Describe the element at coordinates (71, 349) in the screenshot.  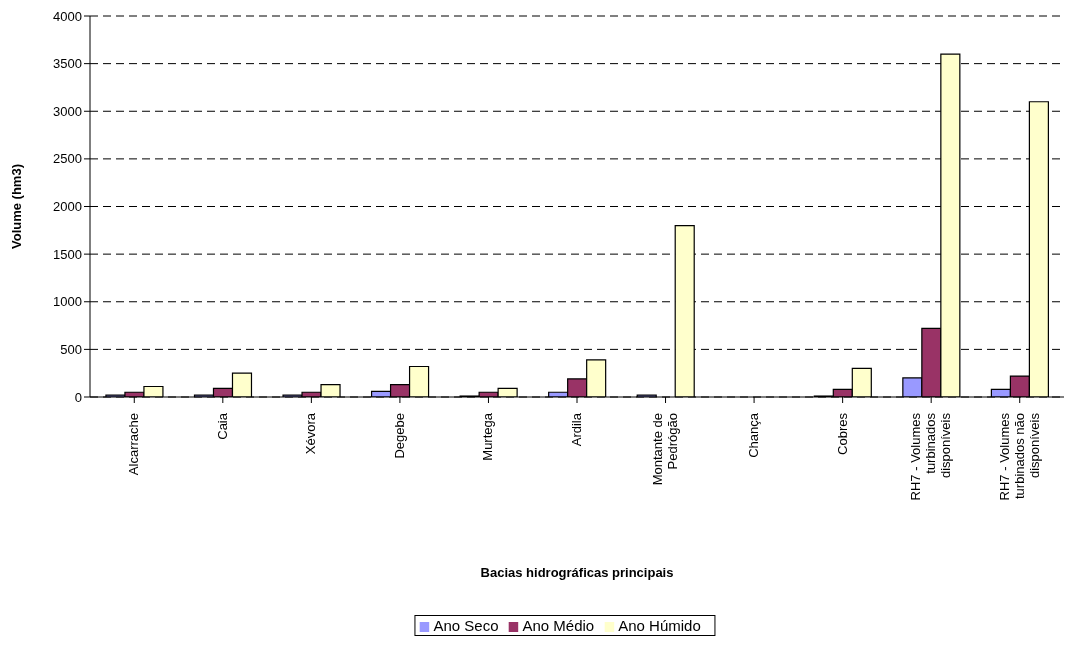
I see `y-tick-label: 500` at that location.